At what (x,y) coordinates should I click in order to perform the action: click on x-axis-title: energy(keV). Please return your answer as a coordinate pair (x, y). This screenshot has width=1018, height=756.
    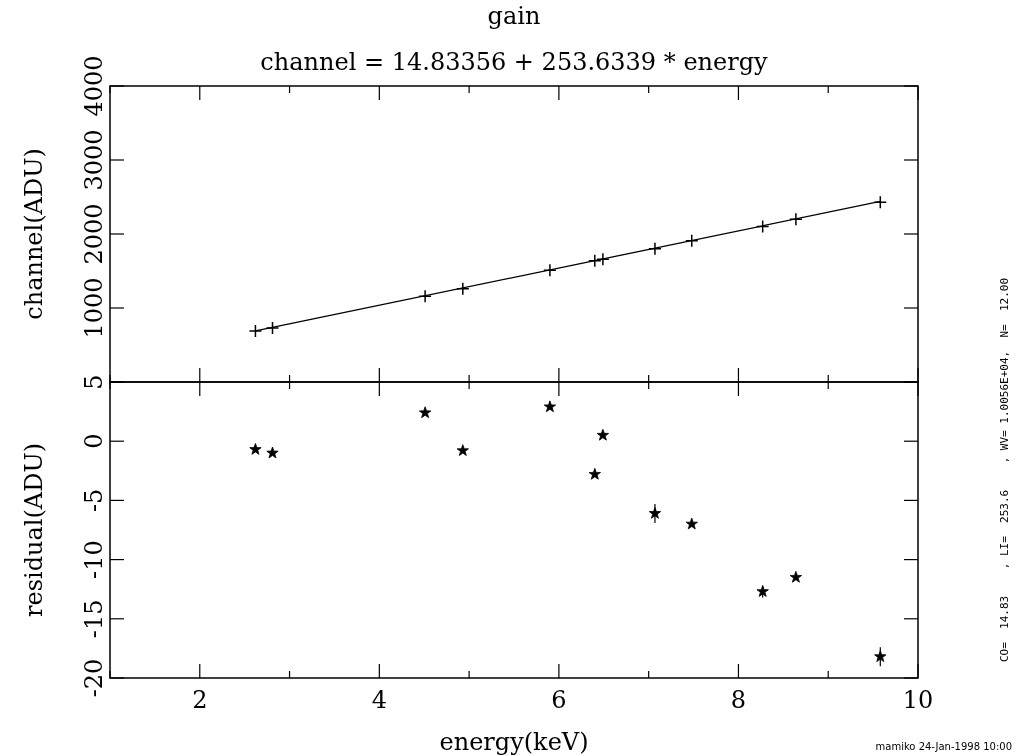
    Looking at the image, I should click on (514, 742).